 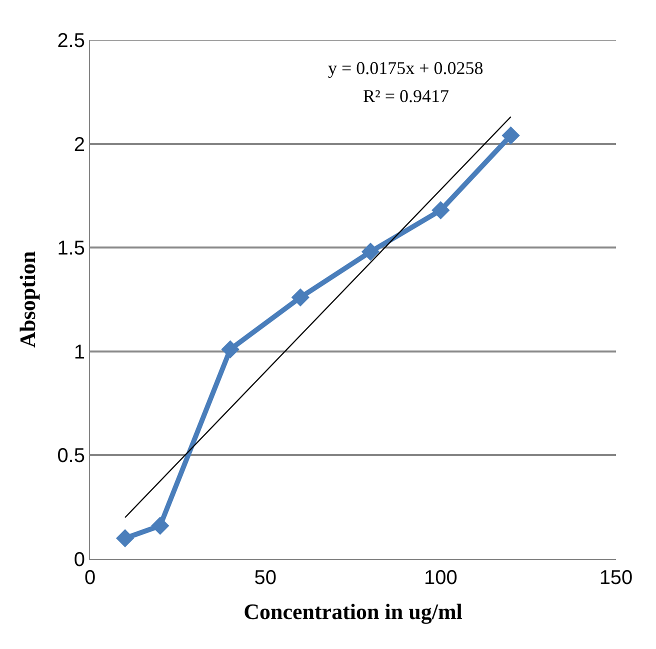 What do you see at coordinates (441, 578) in the screenshot?
I see `x-tick-label: 100` at bounding box center [441, 578].